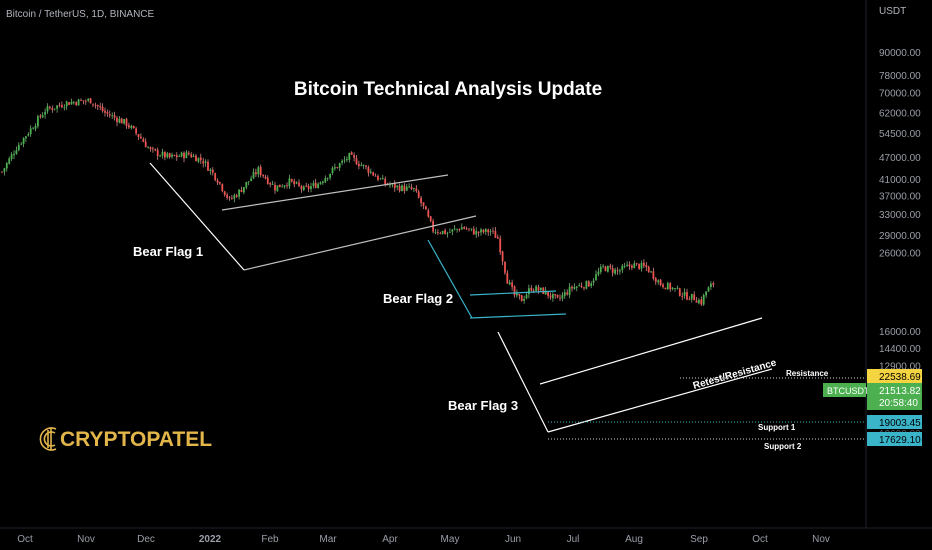 This screenshot has height=550, width=932. What do you see at coordinates (900, 367) in the screenshot?
I see `price-tick-label: 12900.00` at bounding box center [900, 367].